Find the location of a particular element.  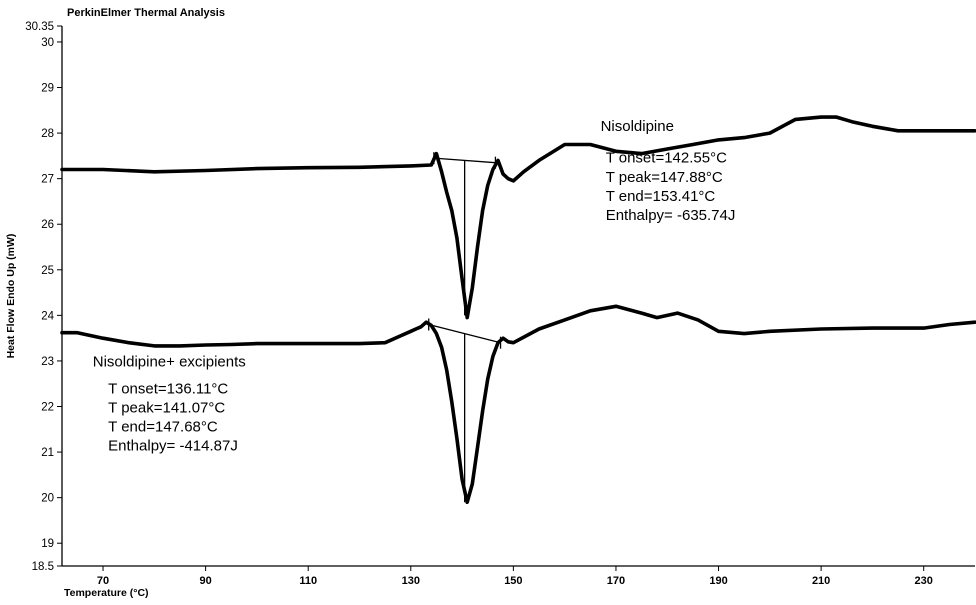

annotation-text: Enthalpy= -414.87J is located at coordinates (173, 446).